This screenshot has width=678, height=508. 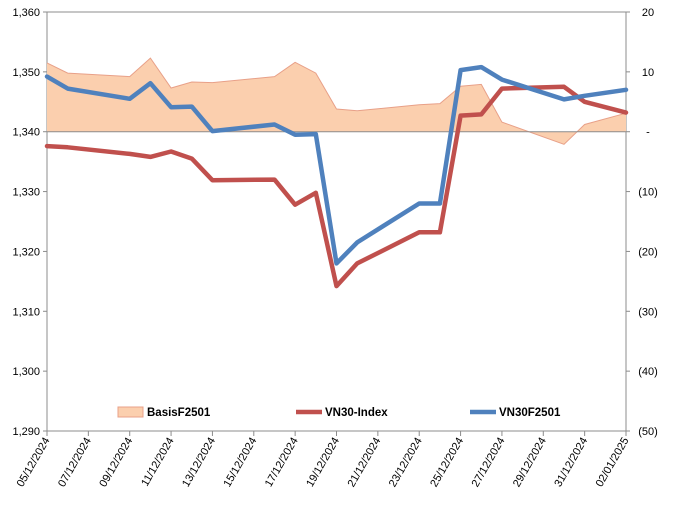 I want to click on x-tick-label: 11/12/2024, so click(x=158, y=462).